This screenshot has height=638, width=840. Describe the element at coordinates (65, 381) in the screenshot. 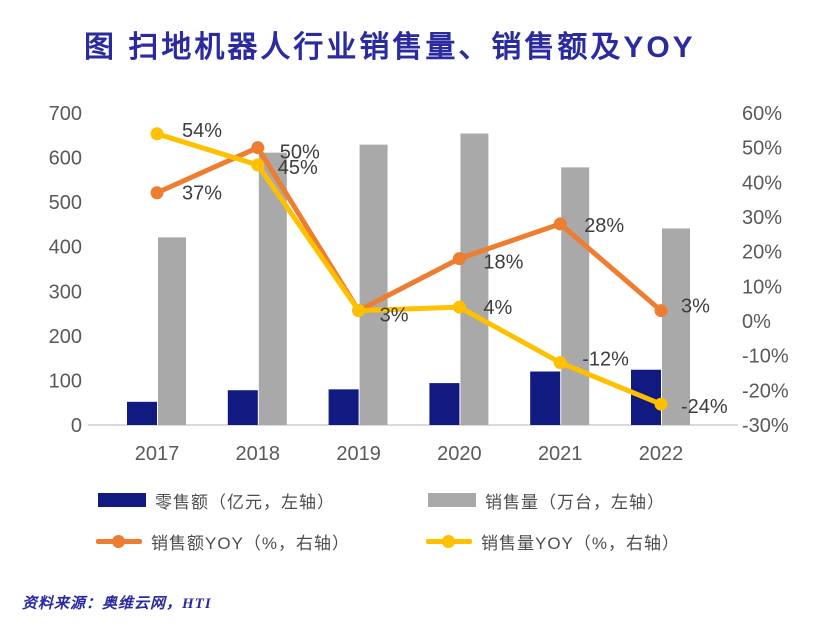

I see `left-axis-tick-label: 100` at that location.